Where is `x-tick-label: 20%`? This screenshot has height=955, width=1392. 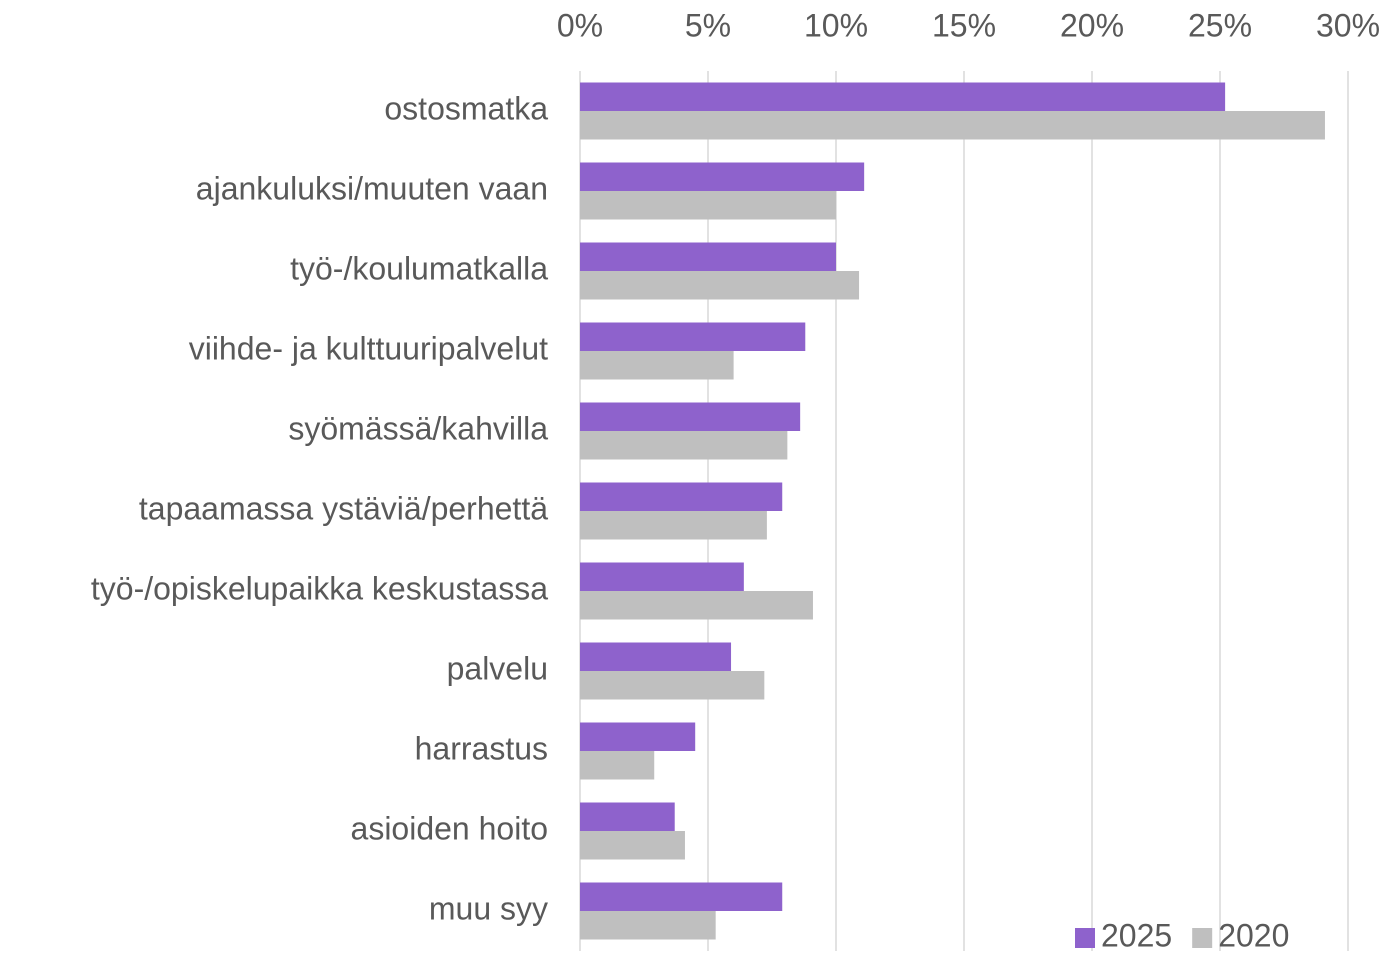 x-tick-label: 20% is located at coordinates (1092, 25).